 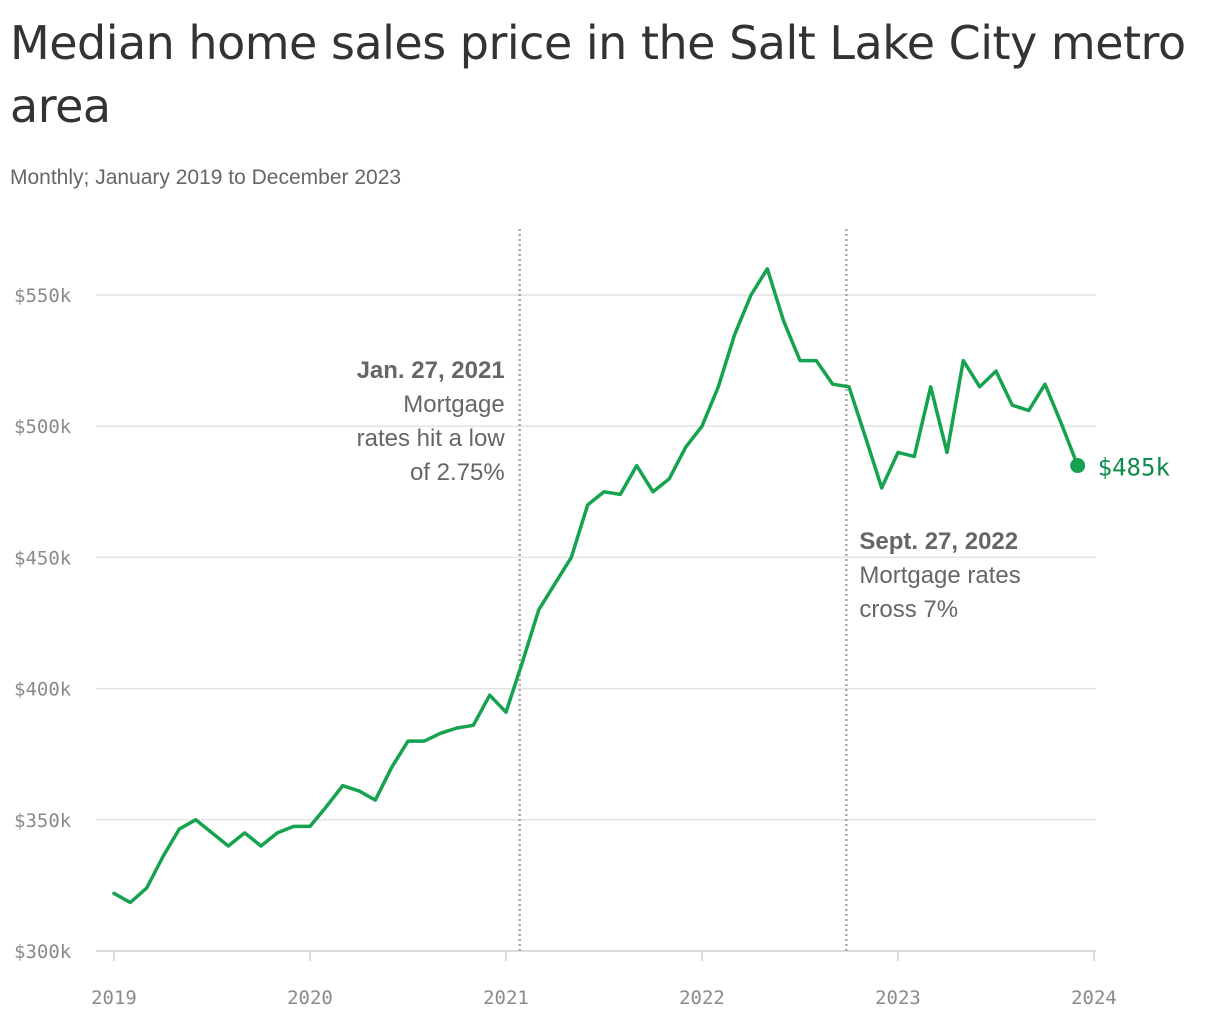 I want to click on annotation-text: Mortgage rates, so click(x=939, y=575).